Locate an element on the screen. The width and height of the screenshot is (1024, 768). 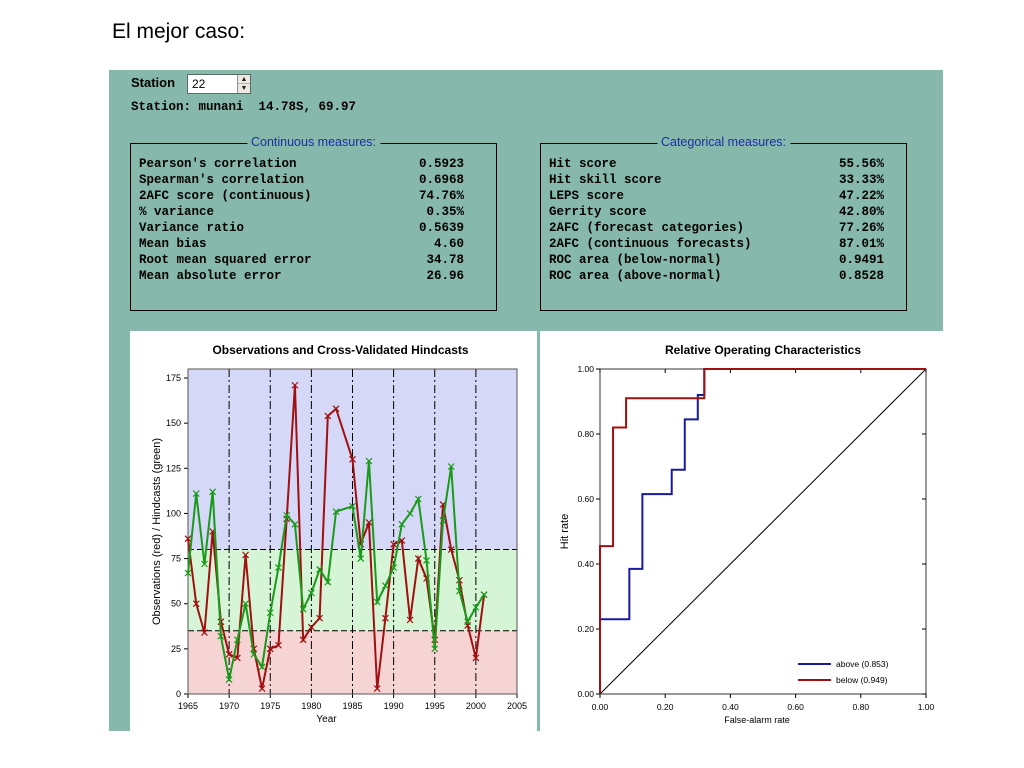
spinner-up-arrow-icon: ▲ is located at coordinates (244, 79).